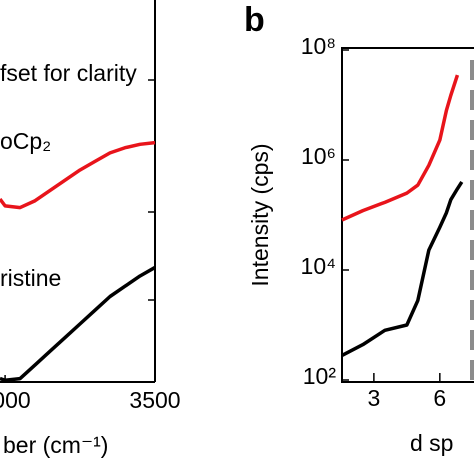 The width and height of the screenshot is (474, 474). I want to click on x-tick-label: 3, so click(373, 398).